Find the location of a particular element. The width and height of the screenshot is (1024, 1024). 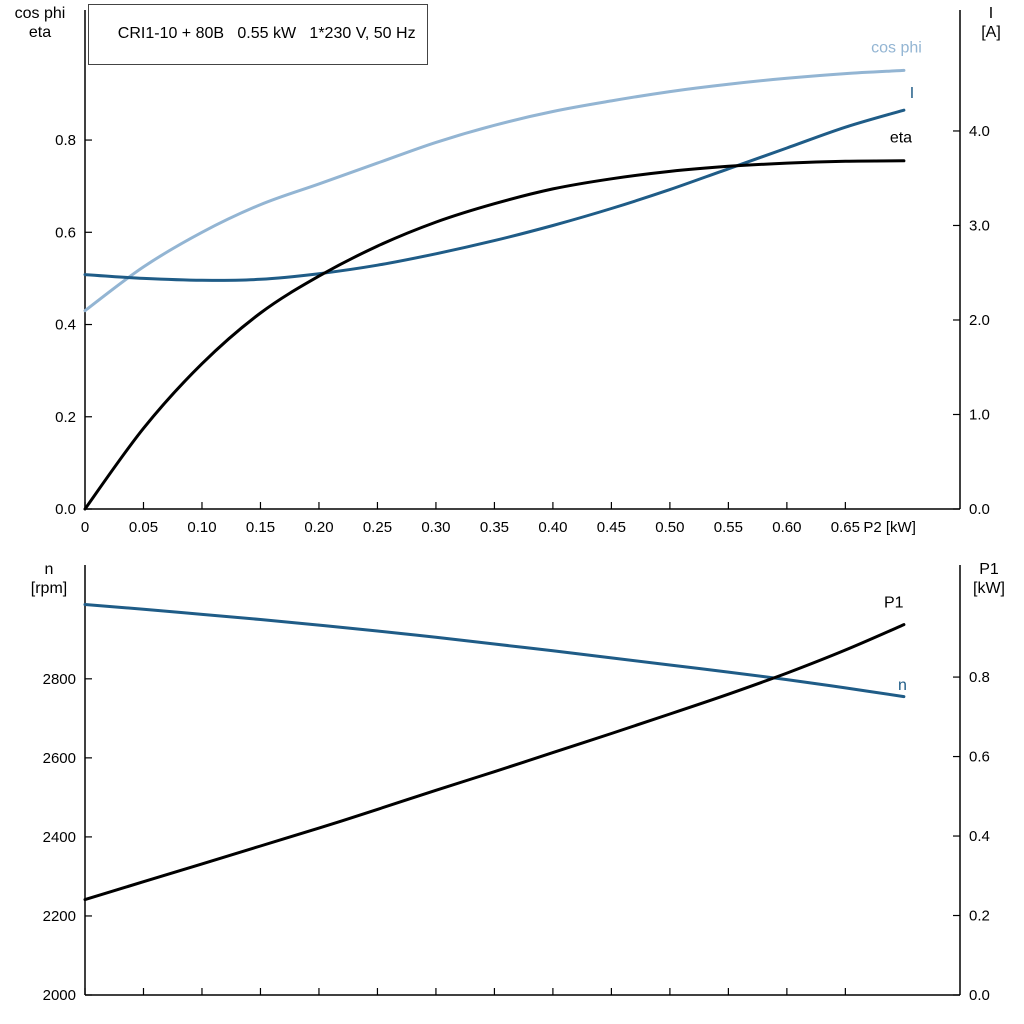

x-tick-label: 0.50 is located at coordinates (669, 527).